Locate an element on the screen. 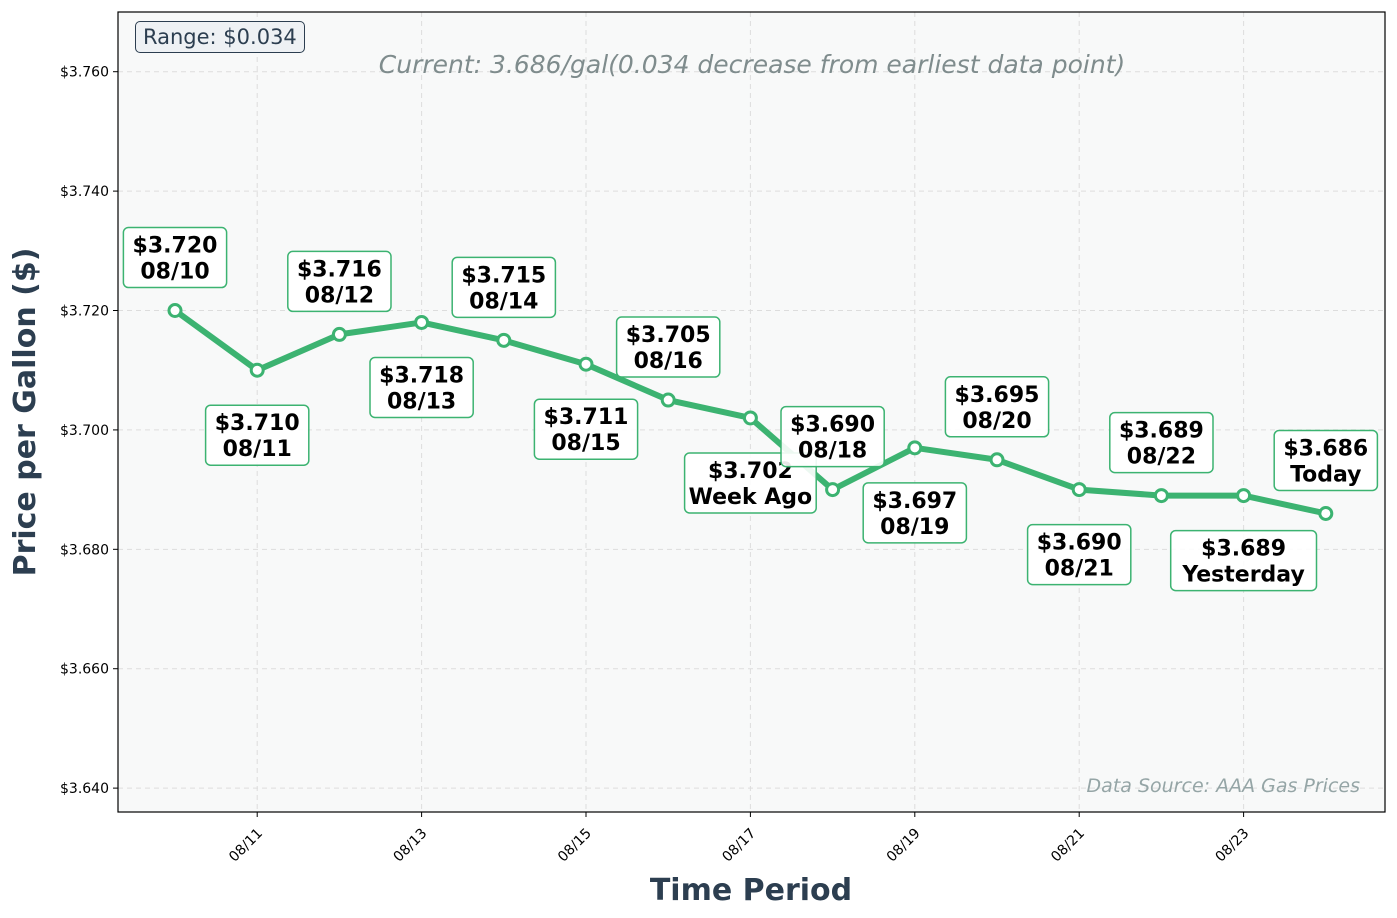 The image size is (1397, 918). data-label-date: Today is located at coordinates (1325, 474).